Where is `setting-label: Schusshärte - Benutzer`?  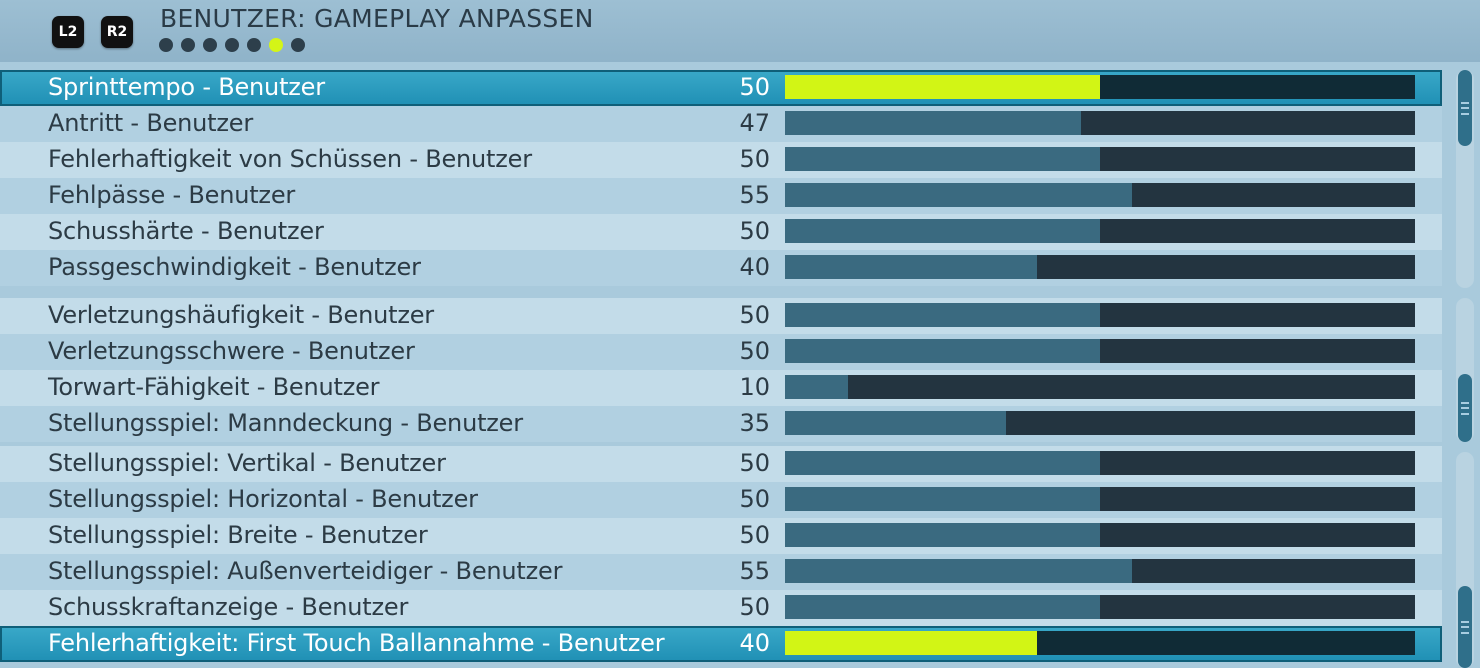
setting-label: Schusshärte - Benutzer is located at coordinates (186, 231).